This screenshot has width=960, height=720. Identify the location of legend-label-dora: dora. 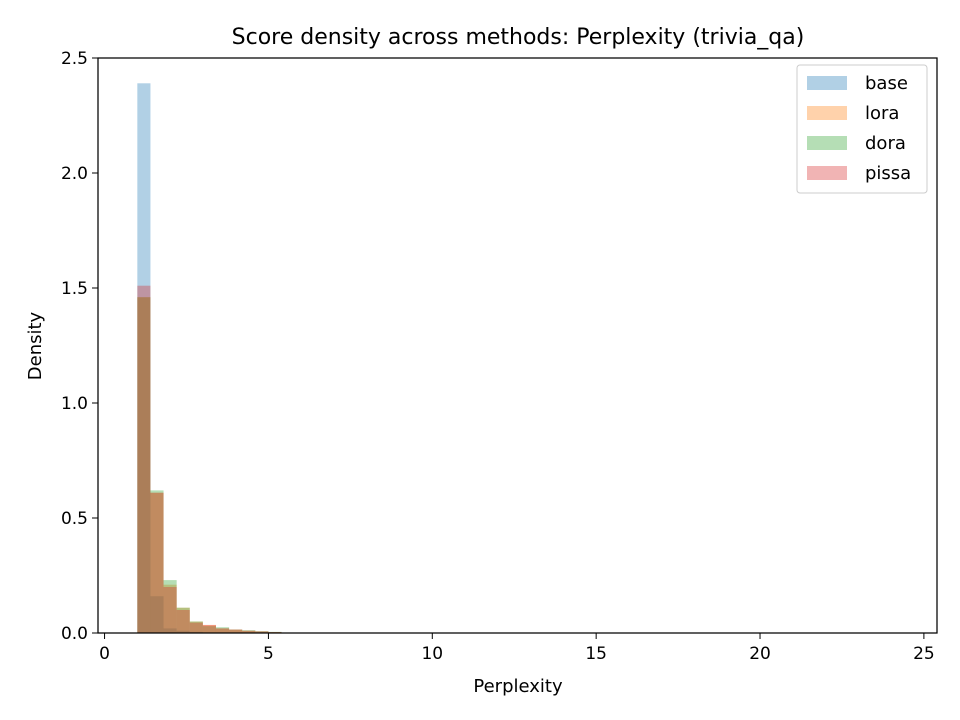
(885, 143).